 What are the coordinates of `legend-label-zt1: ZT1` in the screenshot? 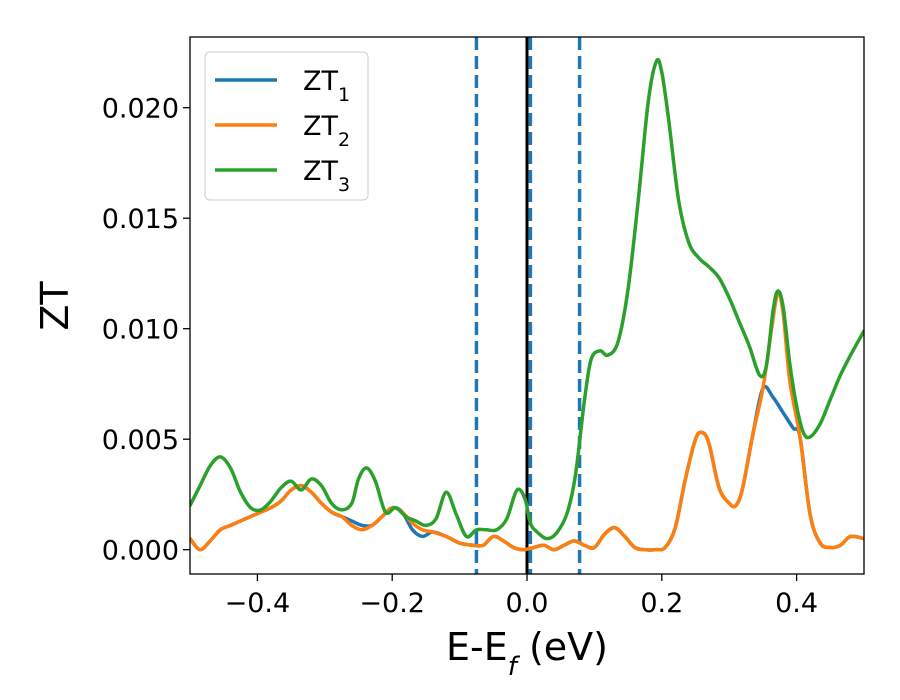 It's located at (326, 86).